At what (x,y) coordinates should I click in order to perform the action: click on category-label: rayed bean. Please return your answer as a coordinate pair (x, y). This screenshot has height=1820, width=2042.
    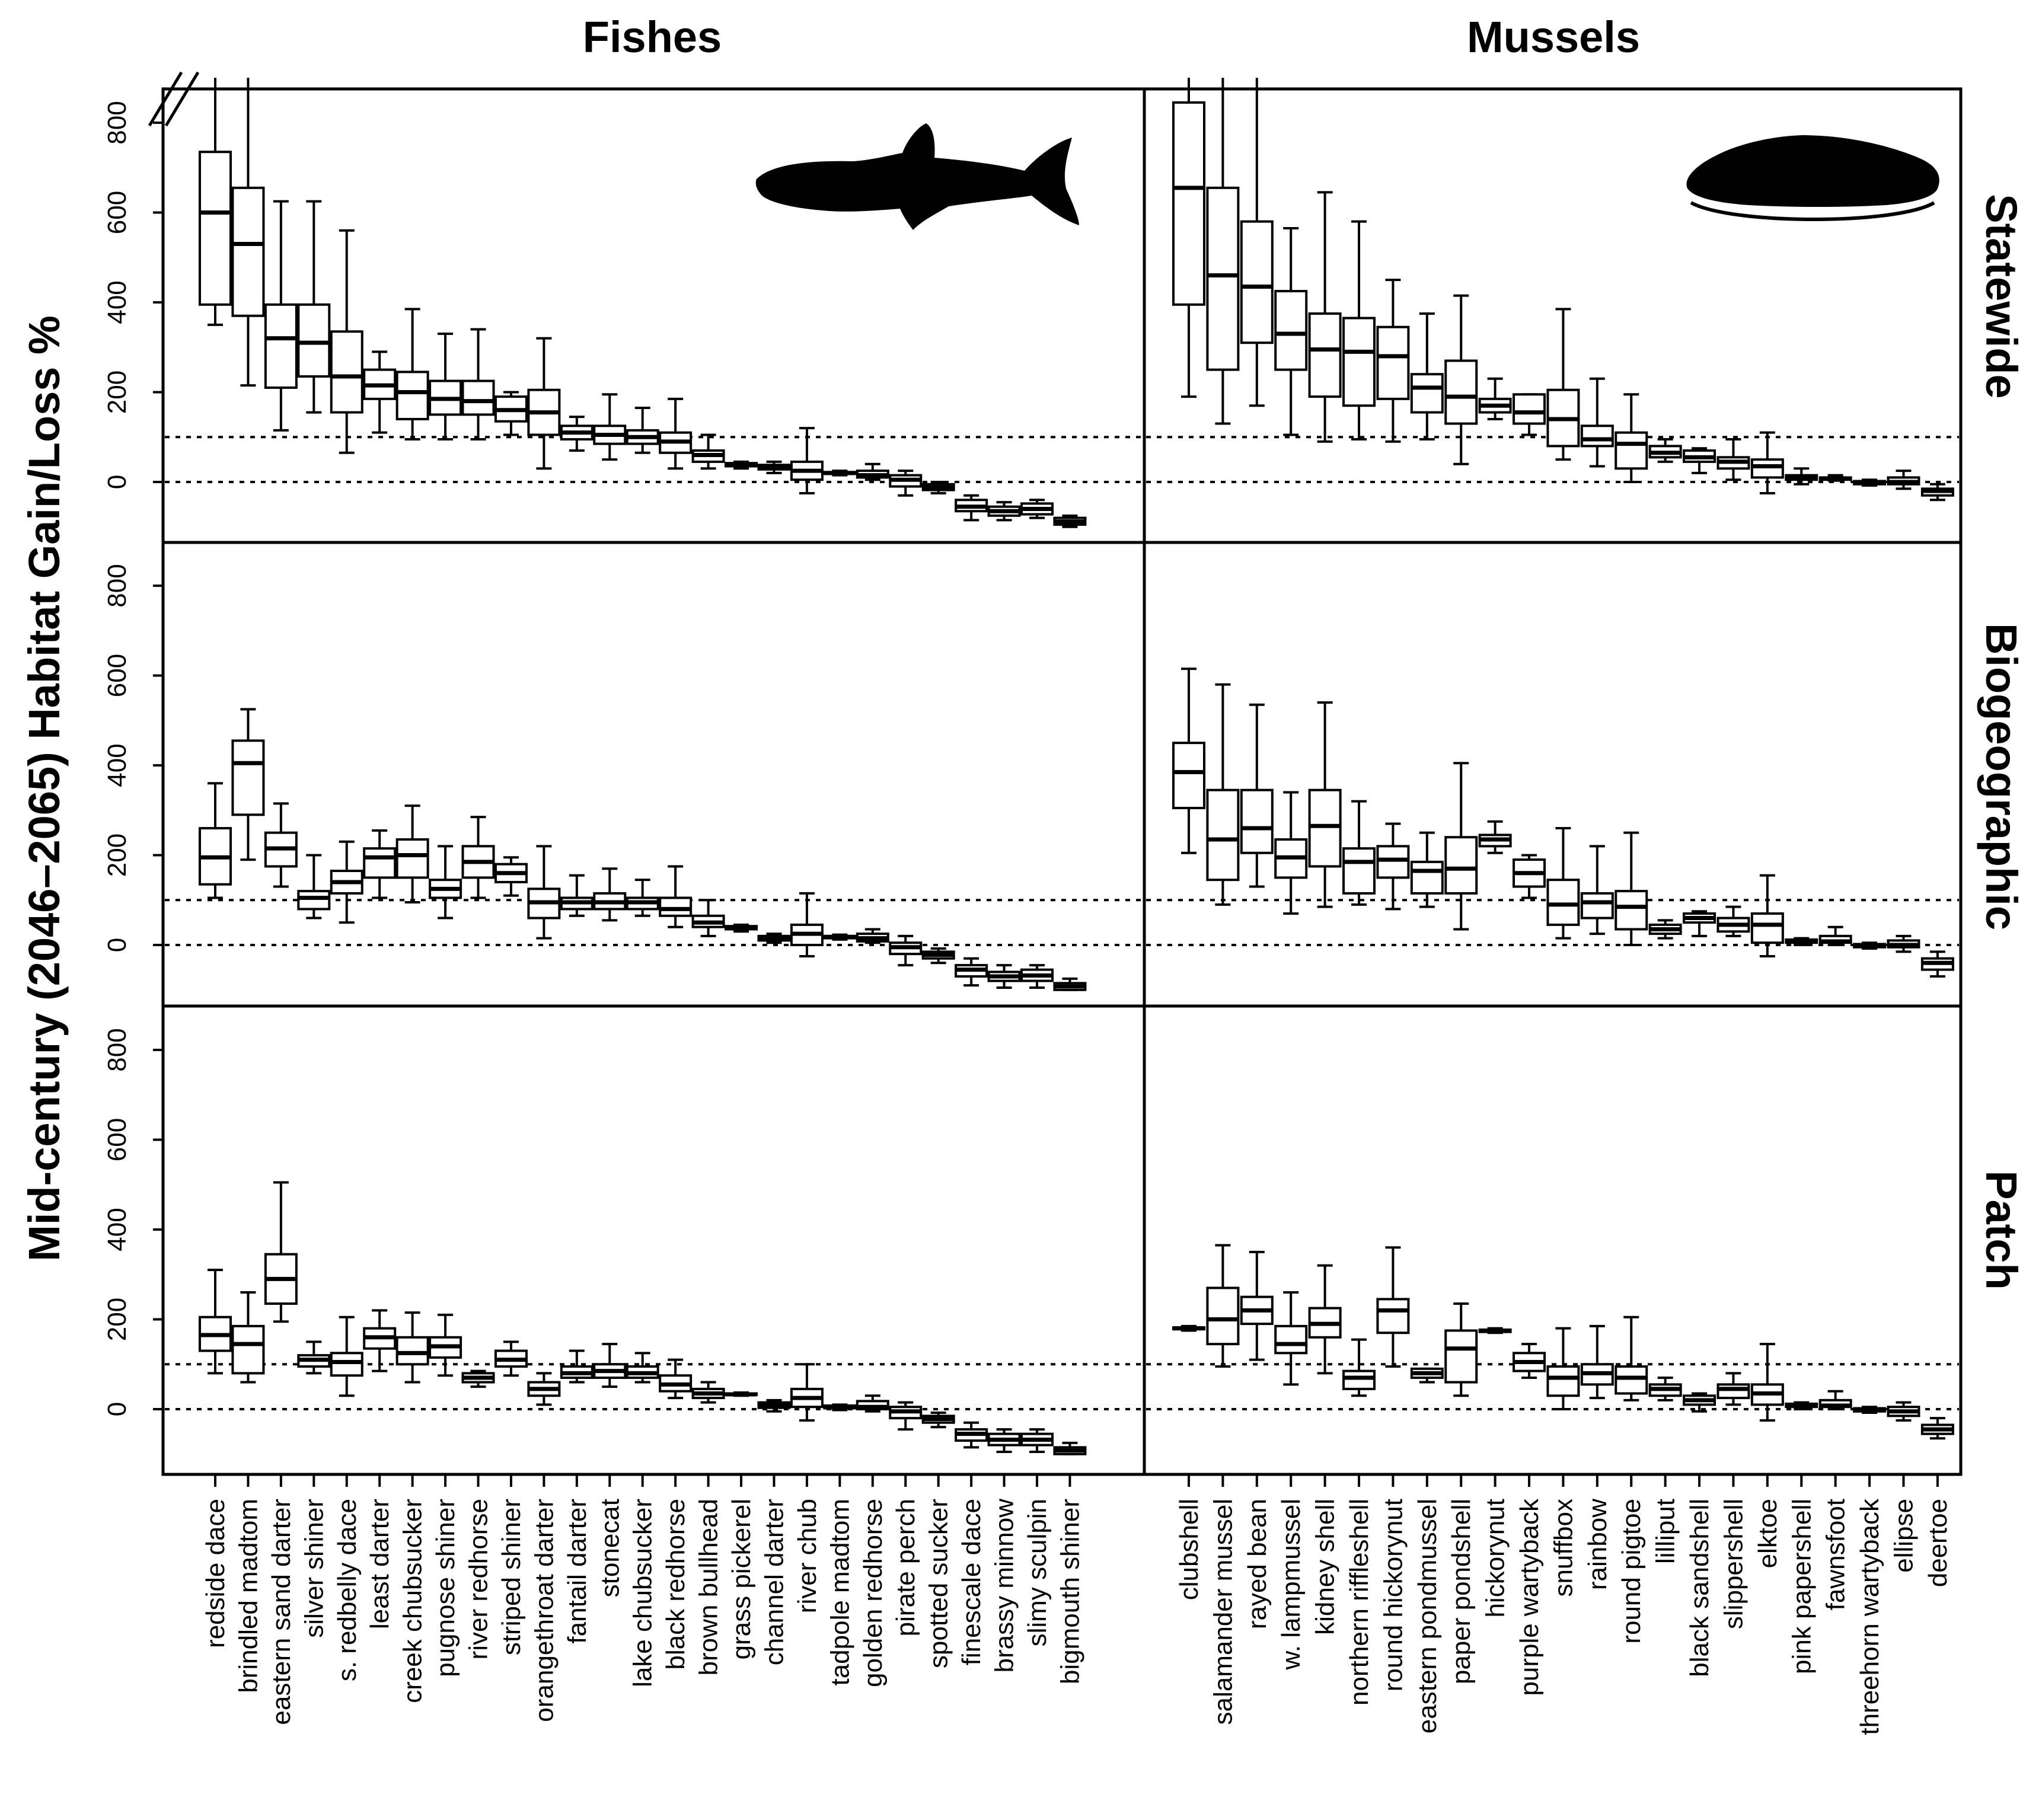
    Looking at the image, I should click on (1257, 1564).